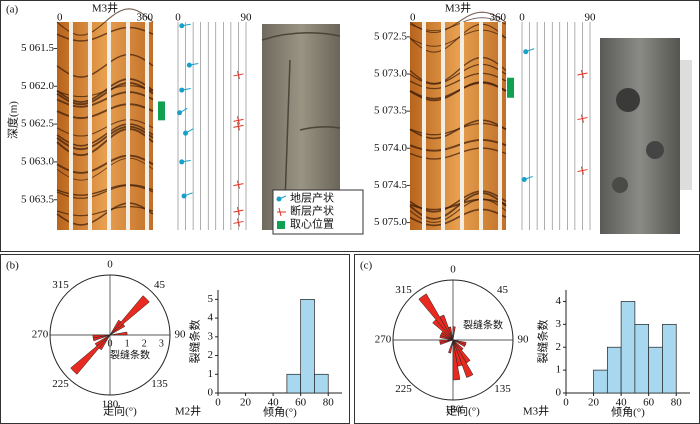 Image resolution: width=700 pixels, height=424 pixels. I want to click on rose-title: 走向(°), so click(463, 411).